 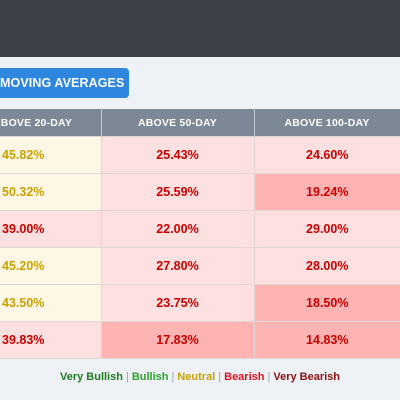 What do you see at coordinates (51, 340) in the screenshot?
I see `table-cell: 39.83%` at bounding box center [51, 340].